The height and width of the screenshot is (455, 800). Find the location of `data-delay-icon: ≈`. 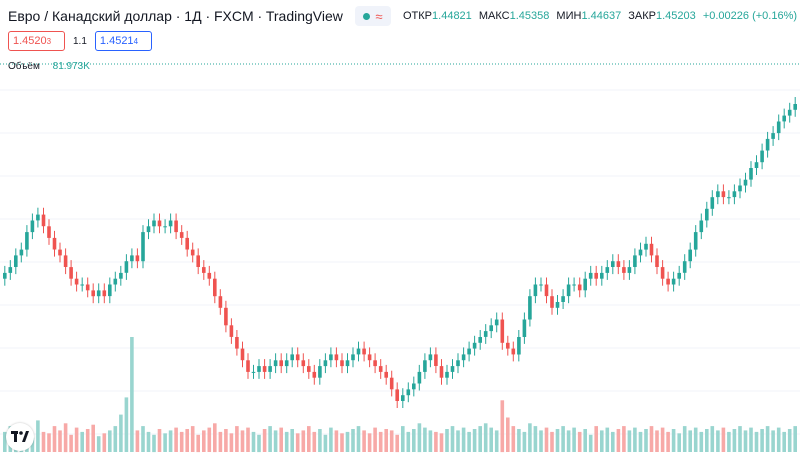

data-delay-icon: ≈ is located at coordinates (379, 16).